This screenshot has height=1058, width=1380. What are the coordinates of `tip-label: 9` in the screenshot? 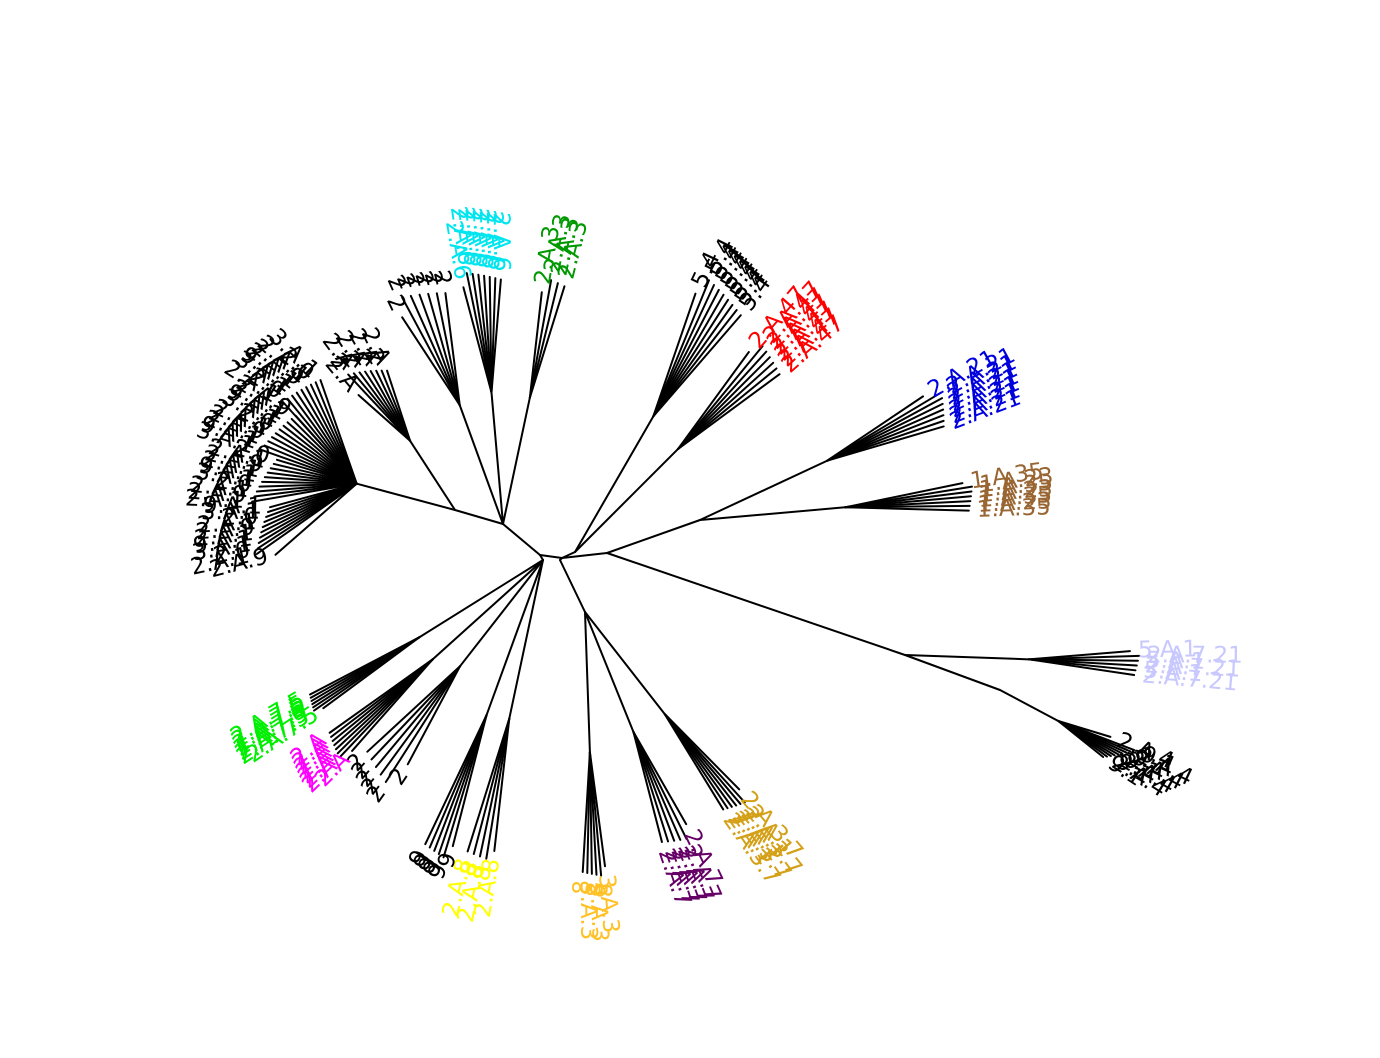 It's located at (419, 857).